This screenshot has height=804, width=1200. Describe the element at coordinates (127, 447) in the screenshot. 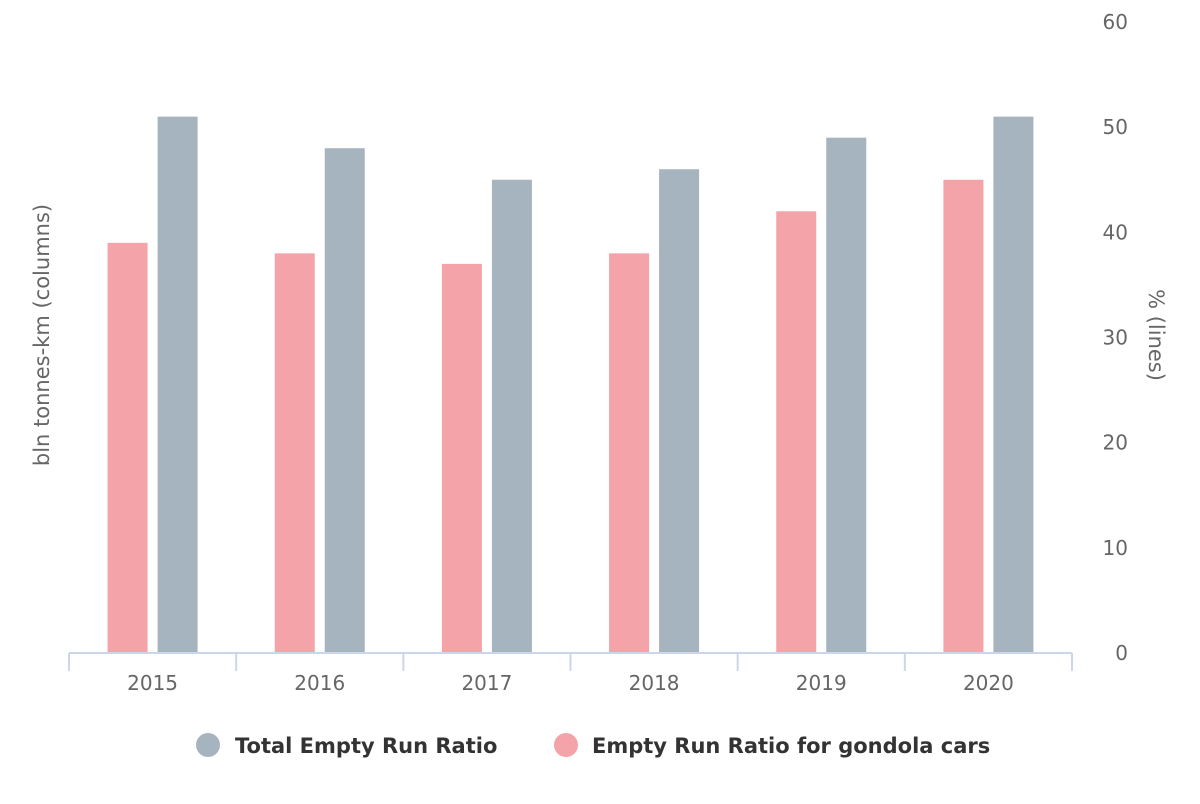

I see `bar-empty-run-ratio-for-gondola-cars-2015` at that location.